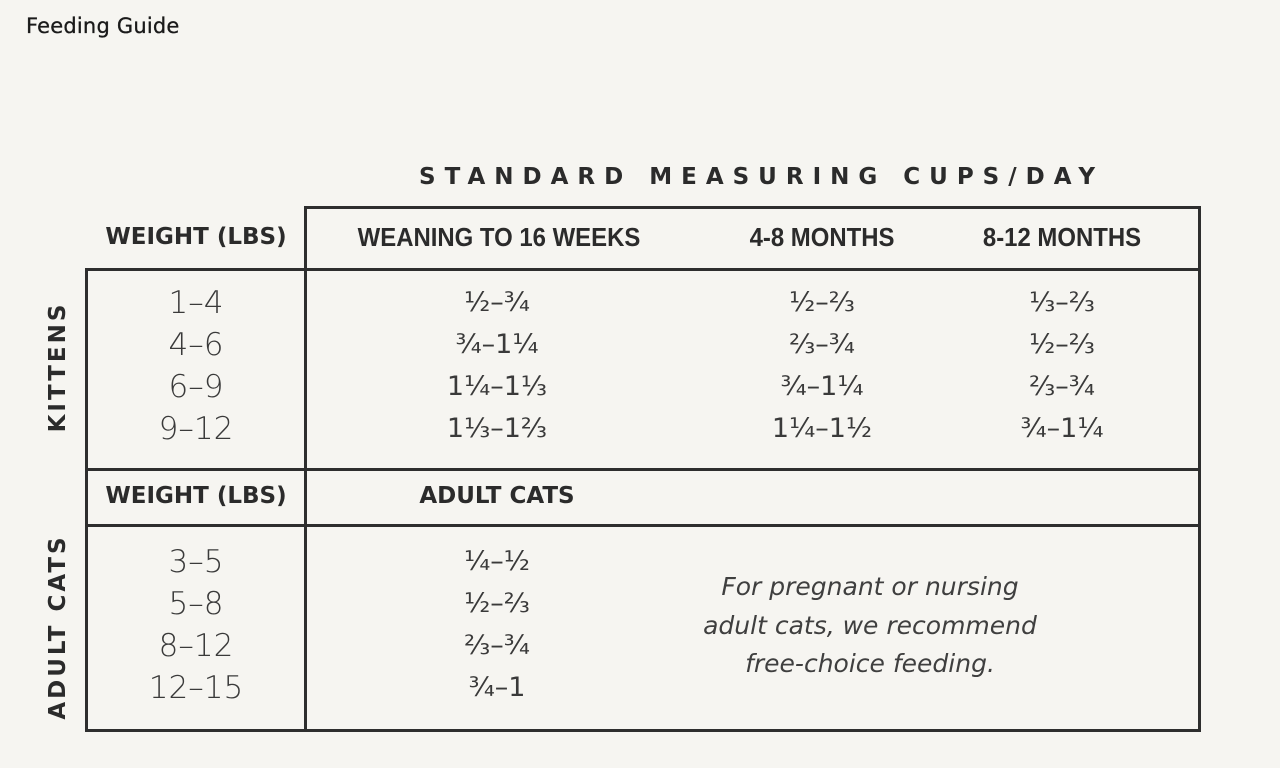 Image resolution: width=1280 pixels, height=768 pixels. Describe the element at coordinates (1062, 344) in the screenshot. I see `months-8-12-cell: ½–⅔` at that location.